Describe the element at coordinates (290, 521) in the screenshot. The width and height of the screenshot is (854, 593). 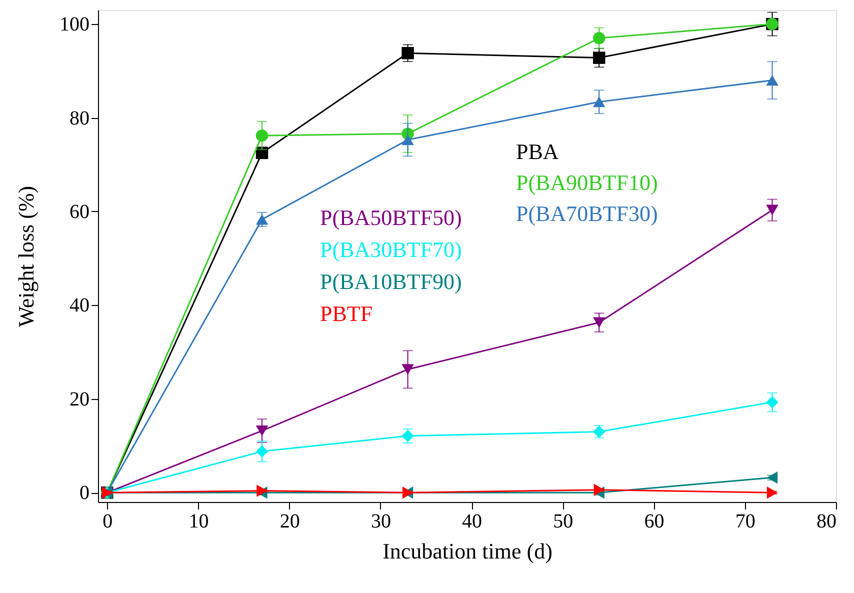
I see `x-tick-label: 20` at that location.